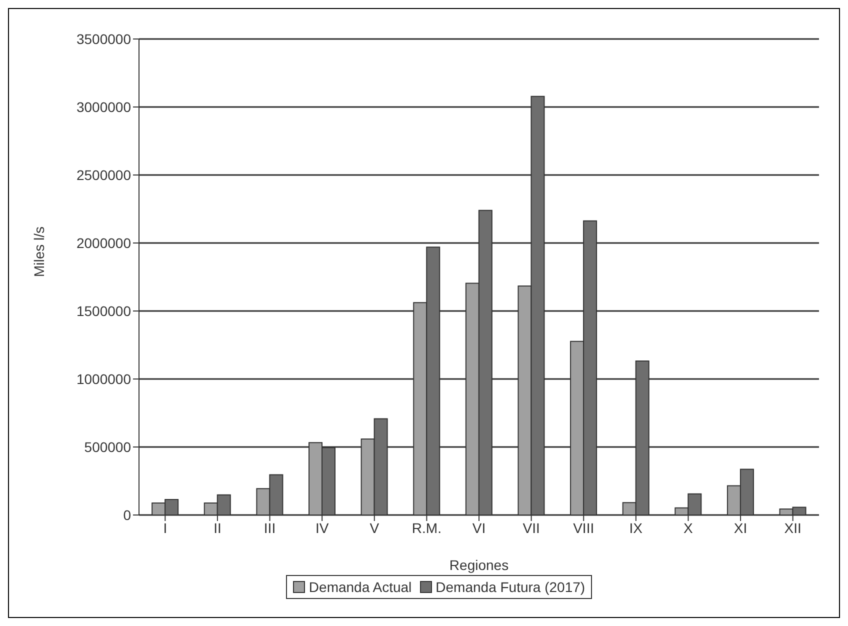  Describe the element at coordinates (218, 528) in the screenshot. I see `x-tick-label: II` at that location.